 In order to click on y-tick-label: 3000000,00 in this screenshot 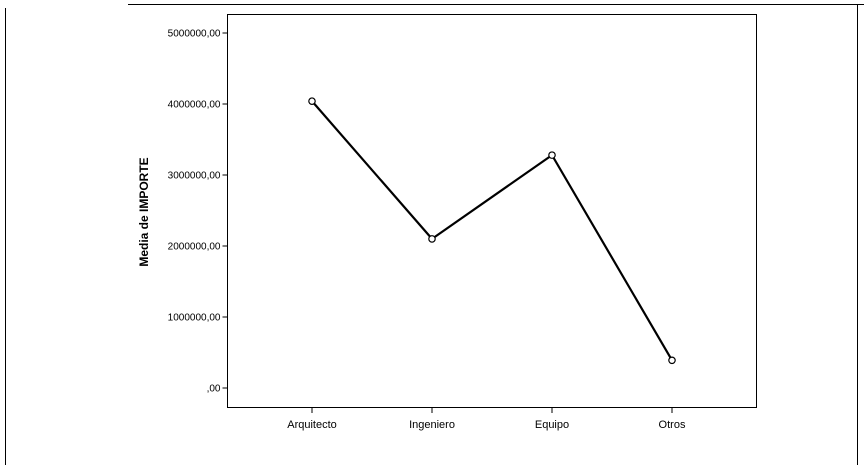, I will do `click(194, 176)`.